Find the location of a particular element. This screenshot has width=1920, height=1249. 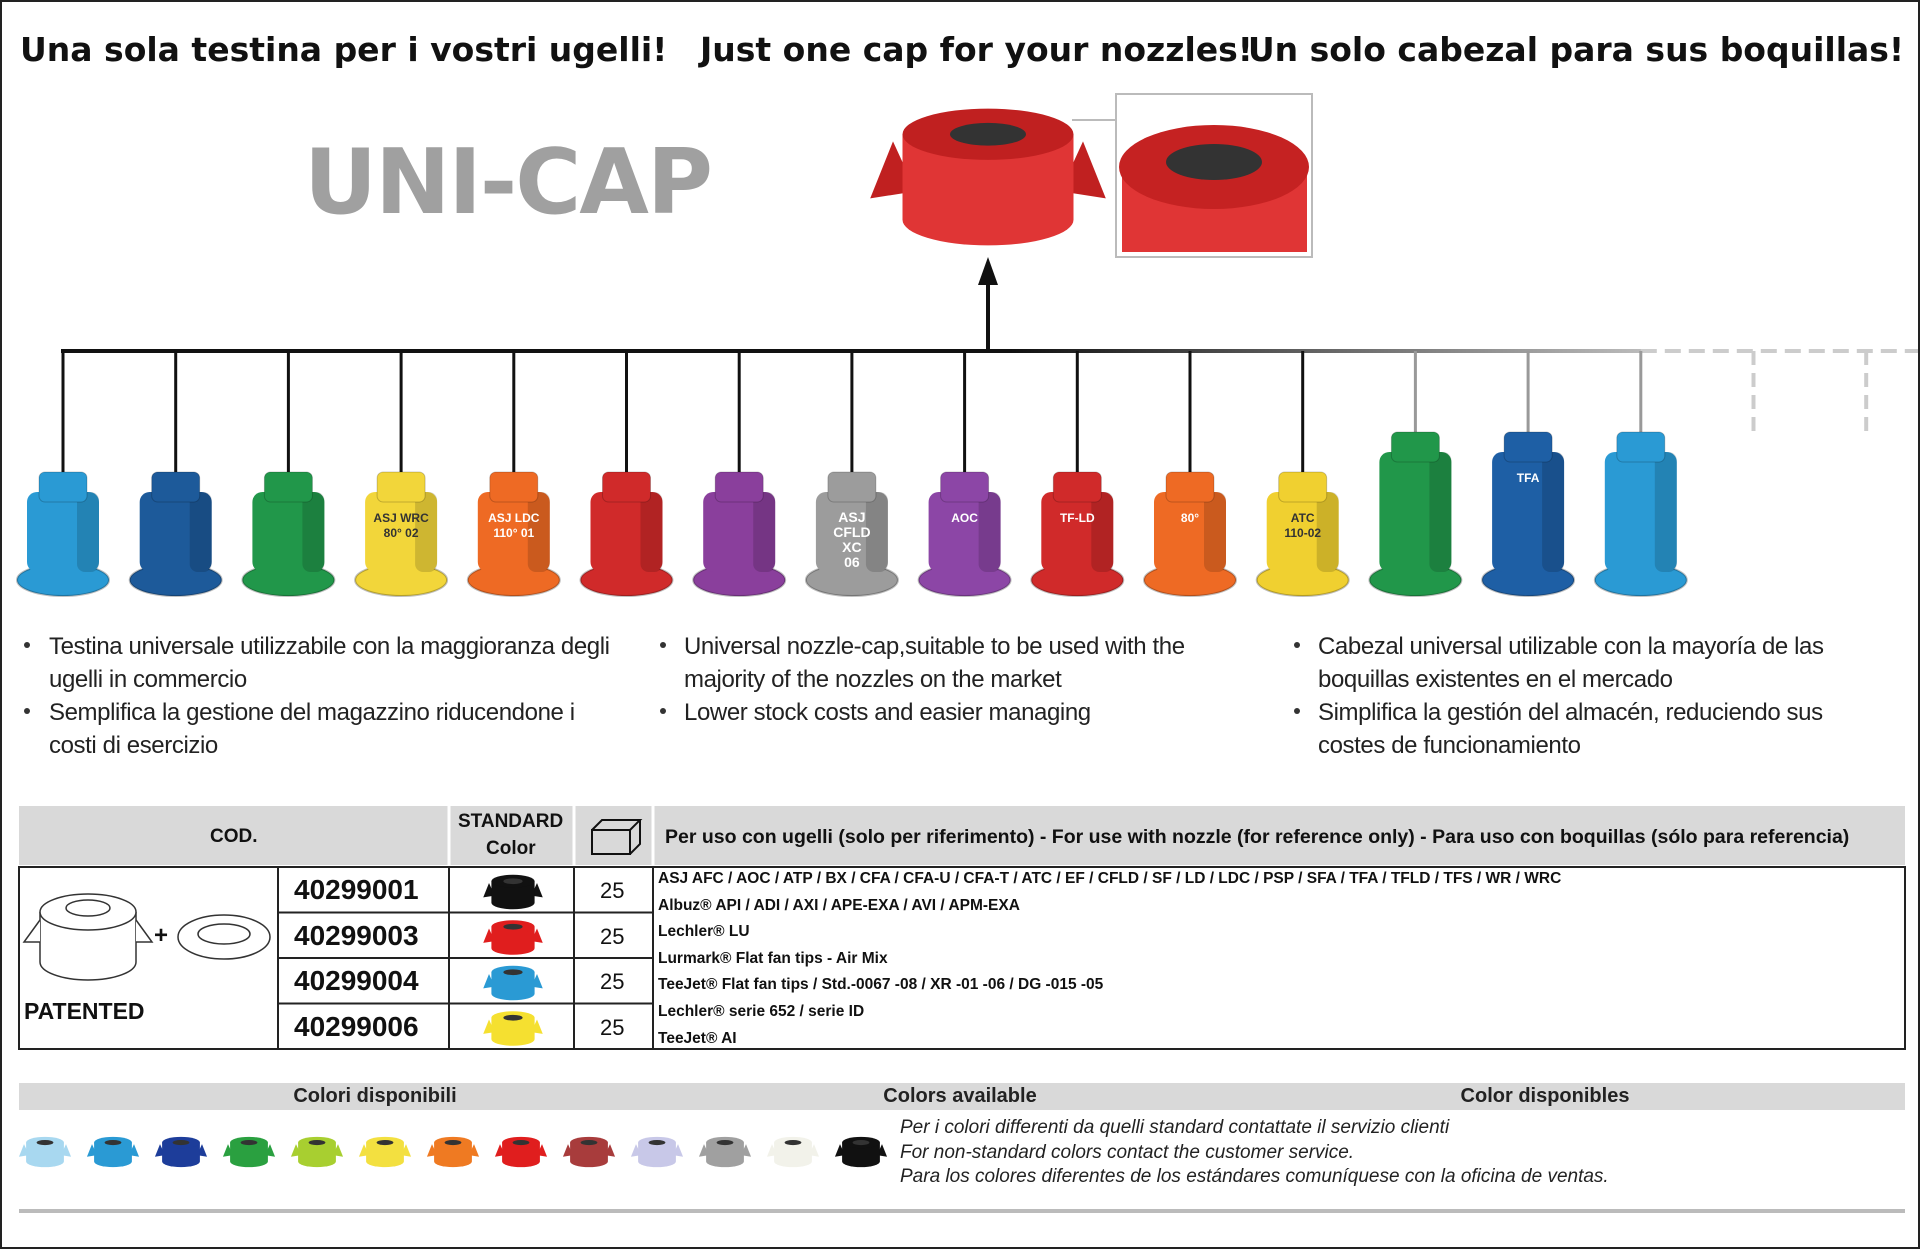

box-icon is located at coordinates (617, 837).